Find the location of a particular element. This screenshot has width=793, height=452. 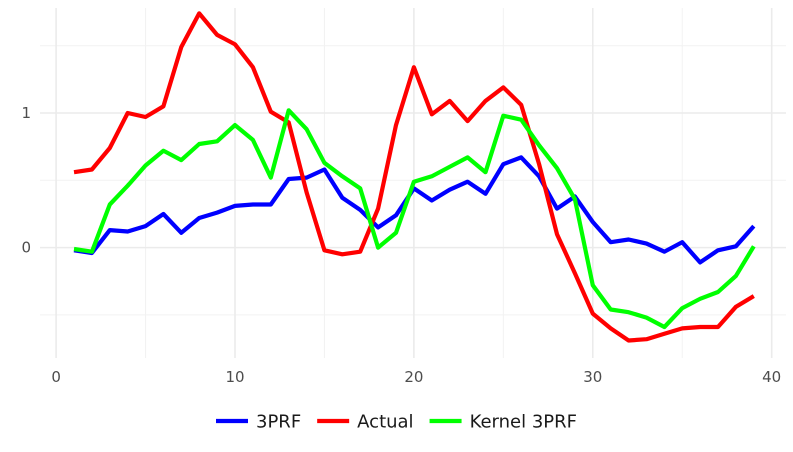

x-tick-label: 0 is located at coordinates (56, 377).